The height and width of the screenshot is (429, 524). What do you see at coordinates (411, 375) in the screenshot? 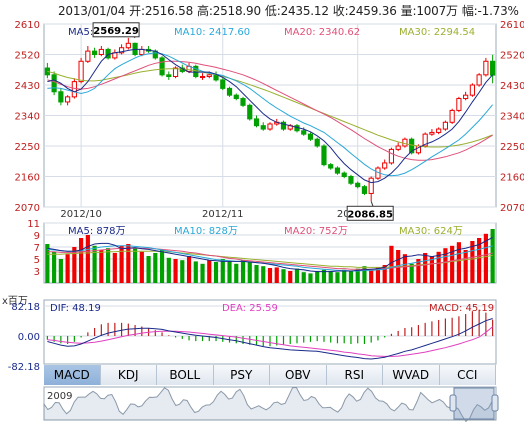
I see `tab-wvad: WVAD` at bounding box center [411, 375].